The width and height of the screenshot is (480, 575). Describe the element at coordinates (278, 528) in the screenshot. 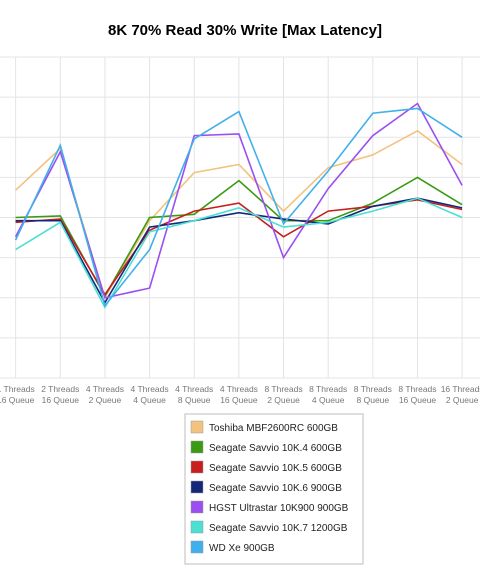

I see `legend-label: Seagate Savvio 10K.7 1200GB` at that location.